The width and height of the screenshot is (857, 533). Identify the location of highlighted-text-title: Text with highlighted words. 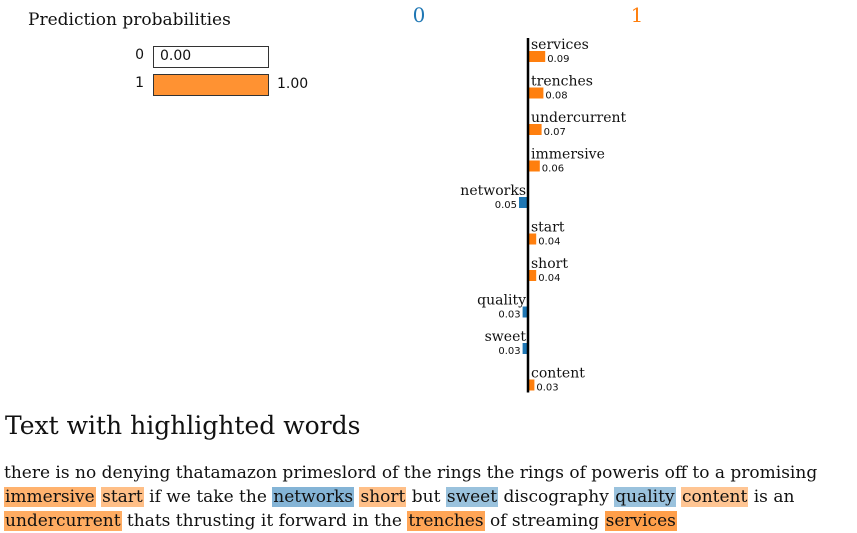
(183, 425).